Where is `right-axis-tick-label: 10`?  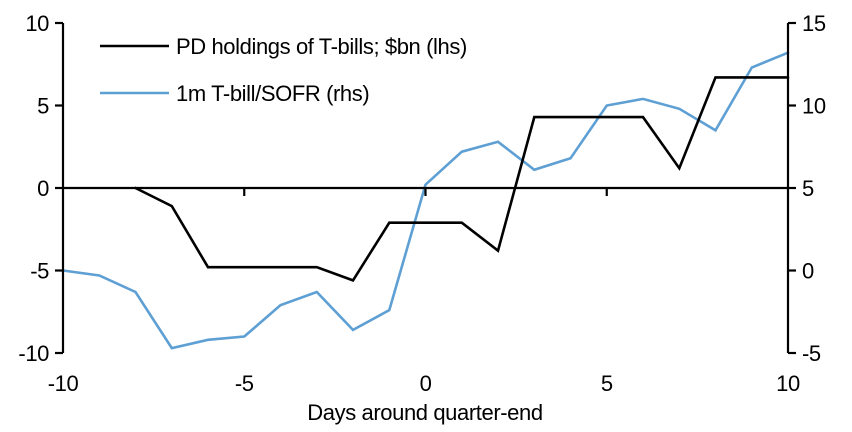
right-axis-tick-label: 10 is located at coordinates (814, 106).